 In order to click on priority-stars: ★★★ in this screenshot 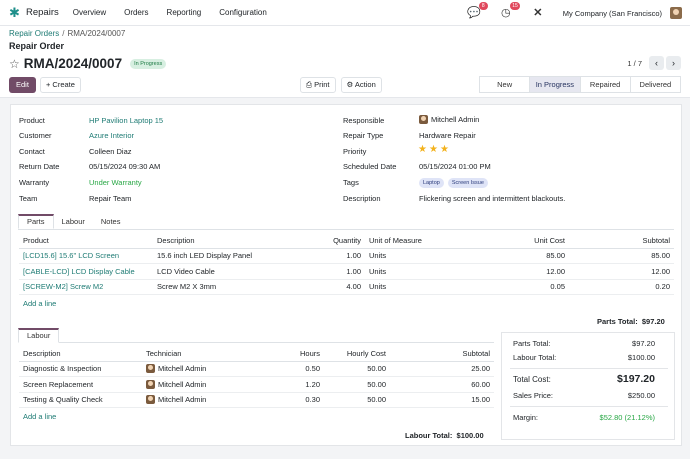, I will do `click(434, 149)`.